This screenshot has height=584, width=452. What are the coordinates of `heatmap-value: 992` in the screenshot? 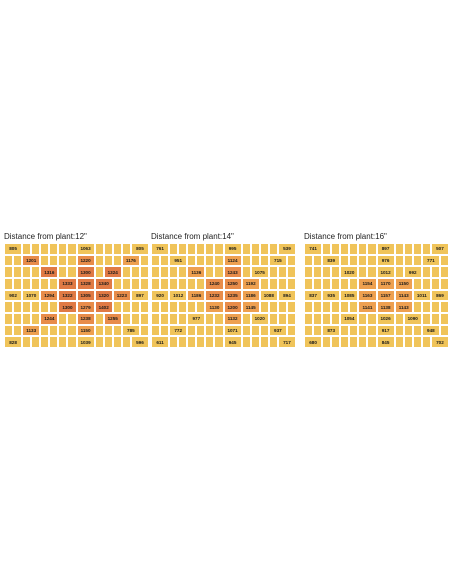 It's located at (412, 272).